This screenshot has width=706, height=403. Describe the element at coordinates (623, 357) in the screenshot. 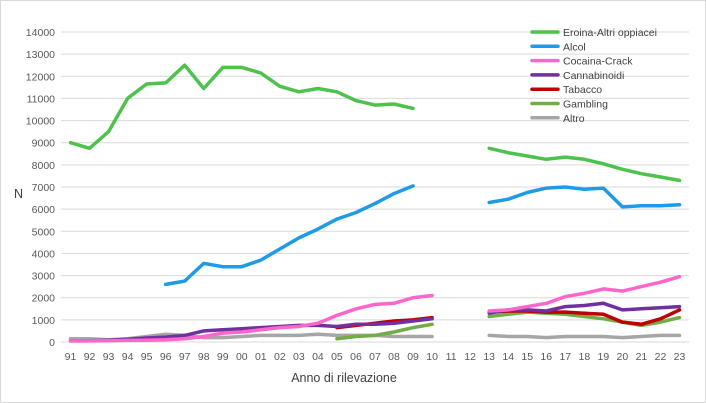

I see `x-tick-label: 20` at that location.